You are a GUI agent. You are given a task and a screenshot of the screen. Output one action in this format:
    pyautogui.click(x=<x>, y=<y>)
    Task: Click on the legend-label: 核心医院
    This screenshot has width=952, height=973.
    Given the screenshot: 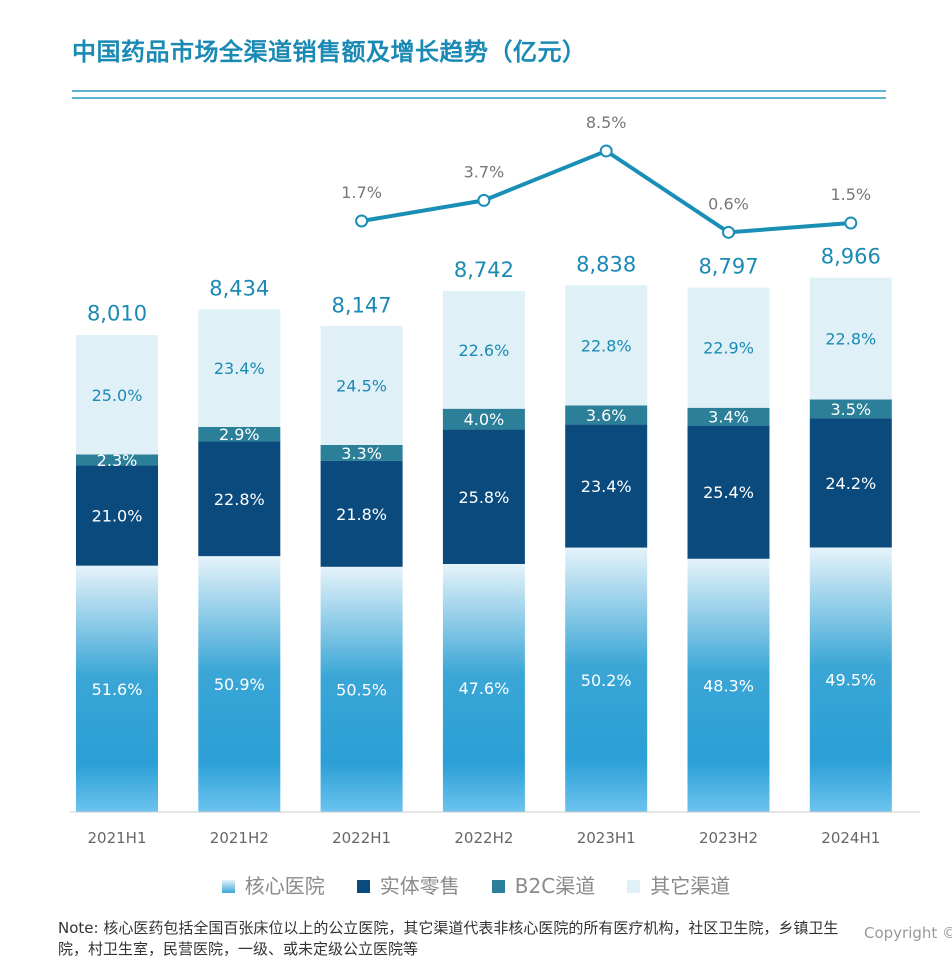 What is the action you would take?
    pyautogui.click(x=284, y=886)
    